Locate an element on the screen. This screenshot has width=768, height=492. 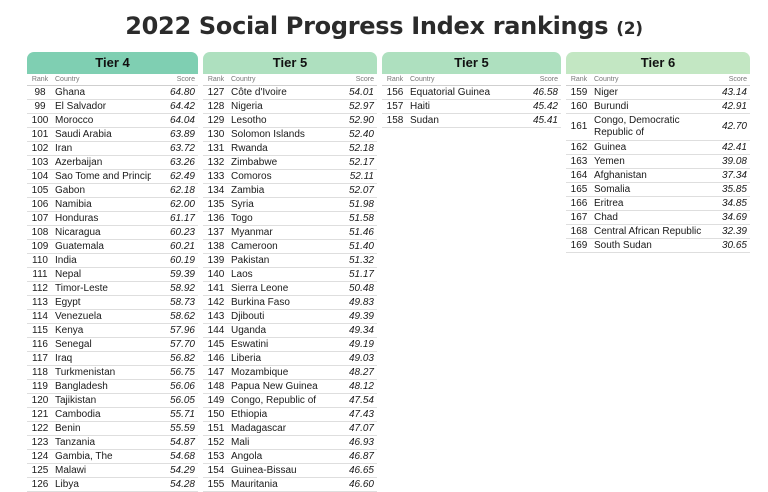
rank-cell: 150 is located at coordinates (216, 414).